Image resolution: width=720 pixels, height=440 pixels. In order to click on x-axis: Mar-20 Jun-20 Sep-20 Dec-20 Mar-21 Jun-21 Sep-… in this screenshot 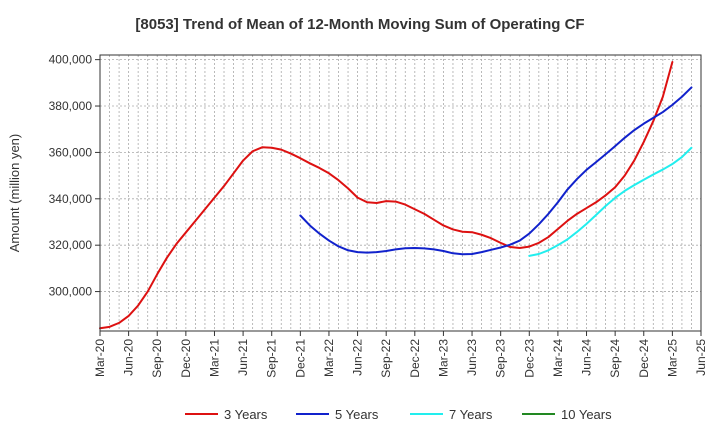, I will do `click(400, 354)`.